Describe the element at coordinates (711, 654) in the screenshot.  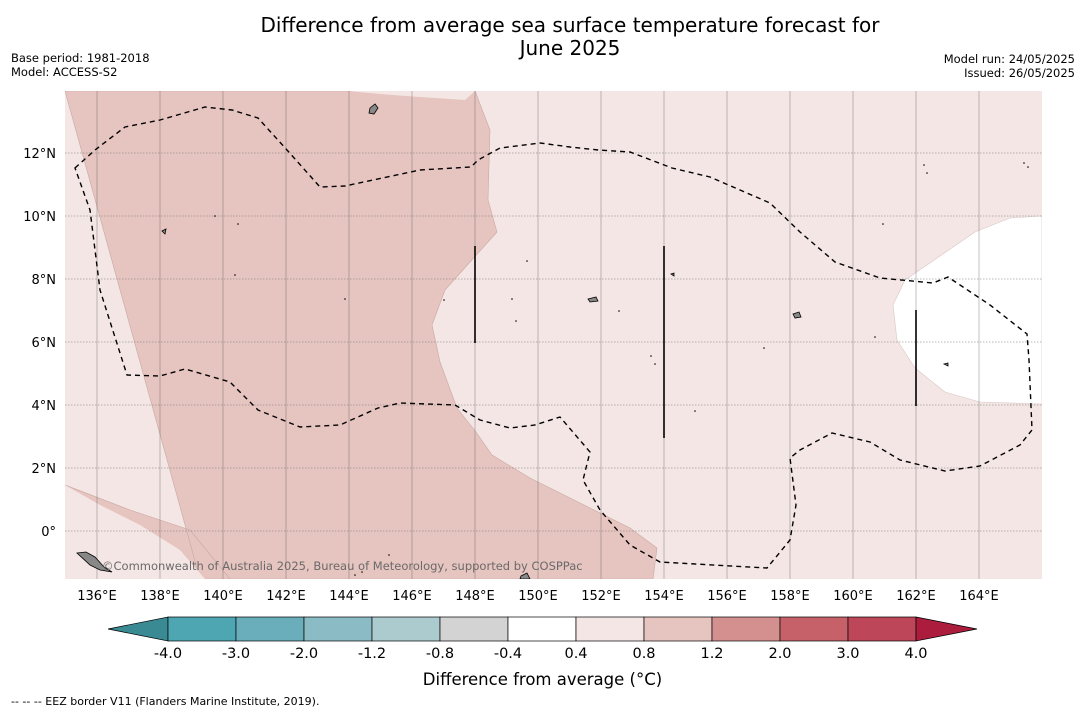
I see `colorbar-tick-label: 1.2` at that location.